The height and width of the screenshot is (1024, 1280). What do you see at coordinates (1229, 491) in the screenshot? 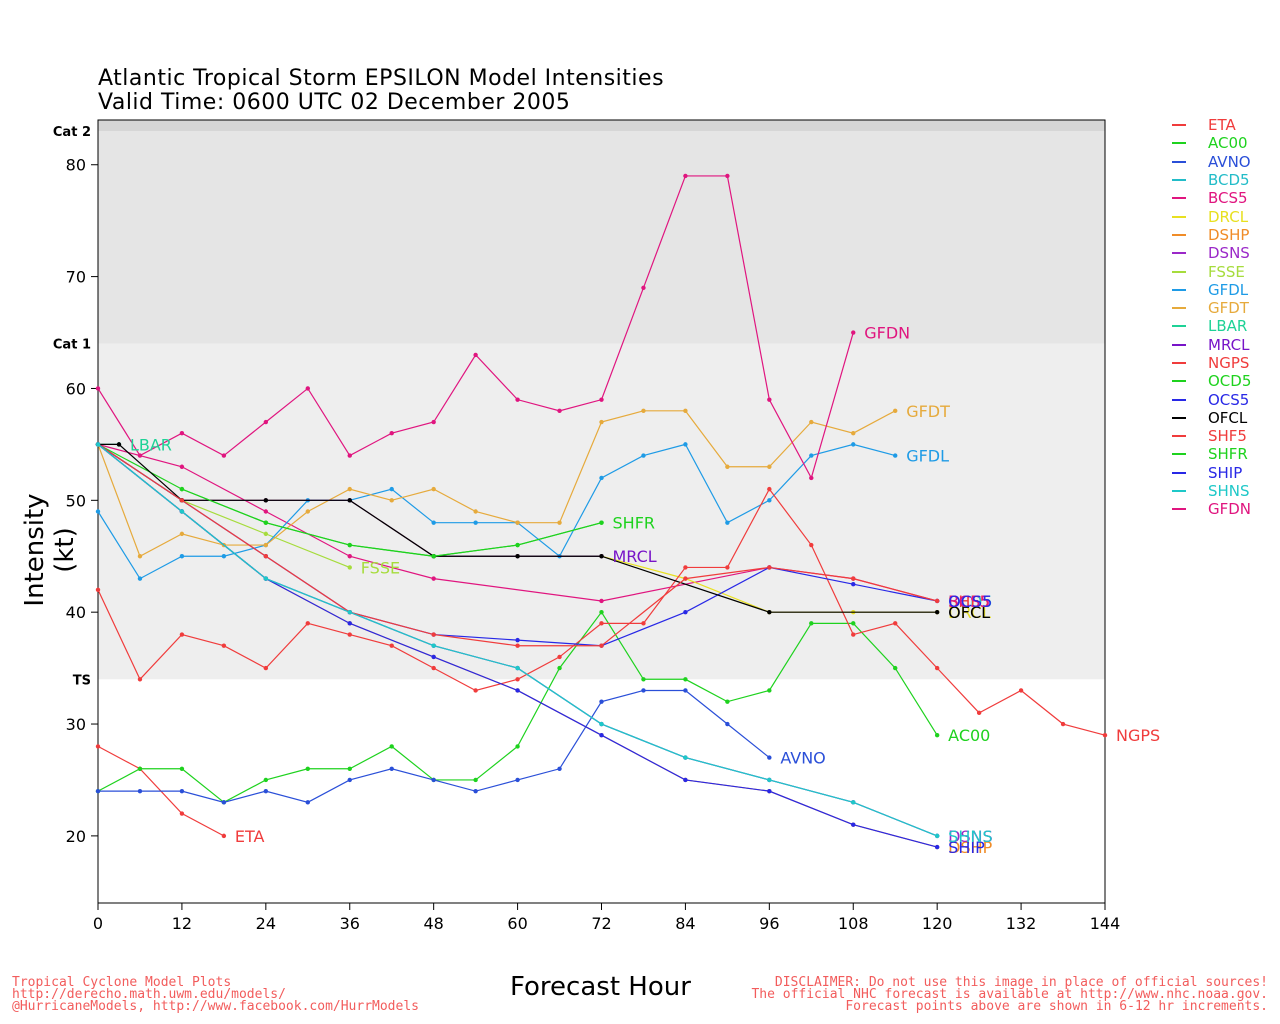
I see `legend-label: SHNS` at bounding box center [1229, 491].